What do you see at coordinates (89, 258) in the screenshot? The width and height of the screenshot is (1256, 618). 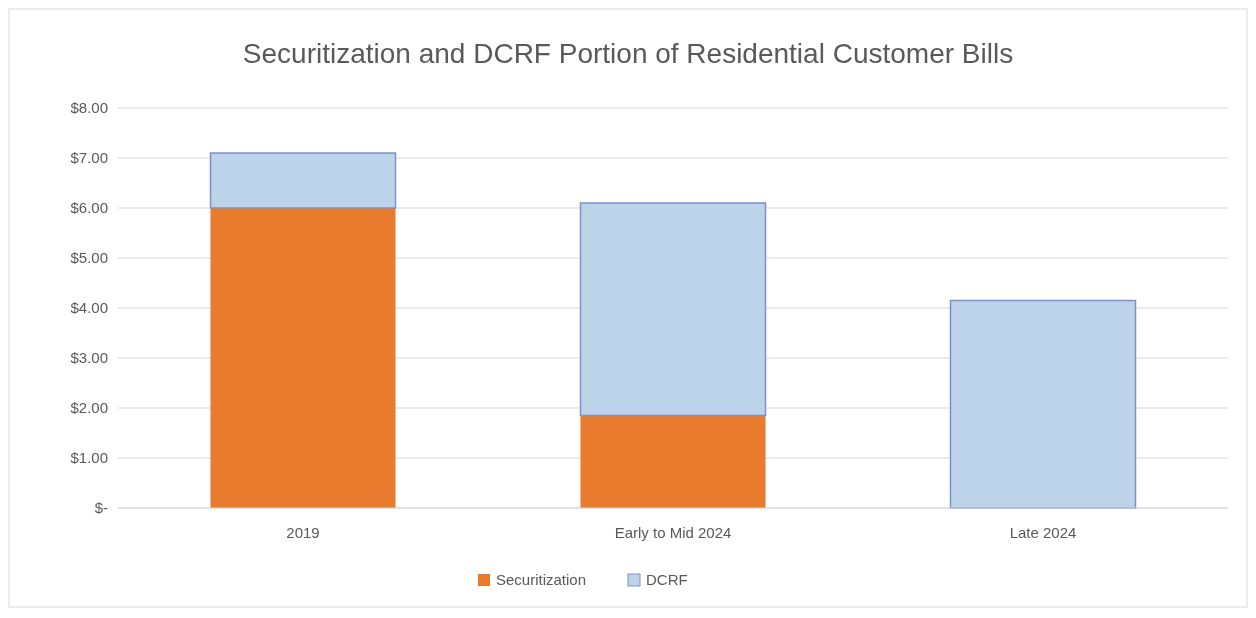 I see `y-tick-label: $5.00` at bounding box center [89, 258].